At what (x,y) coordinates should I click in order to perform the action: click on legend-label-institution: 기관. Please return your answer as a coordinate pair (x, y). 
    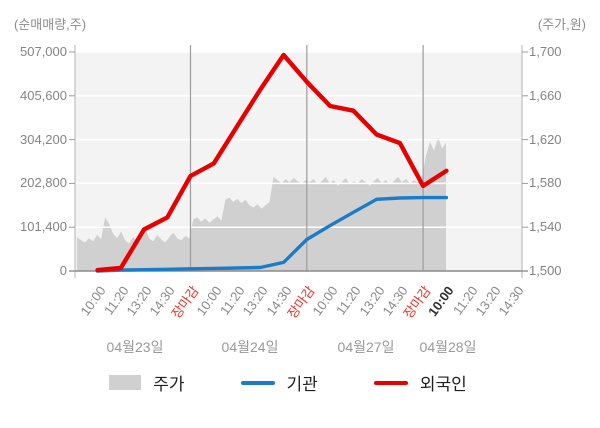
    Looking at the image, I should click on (302, 384).